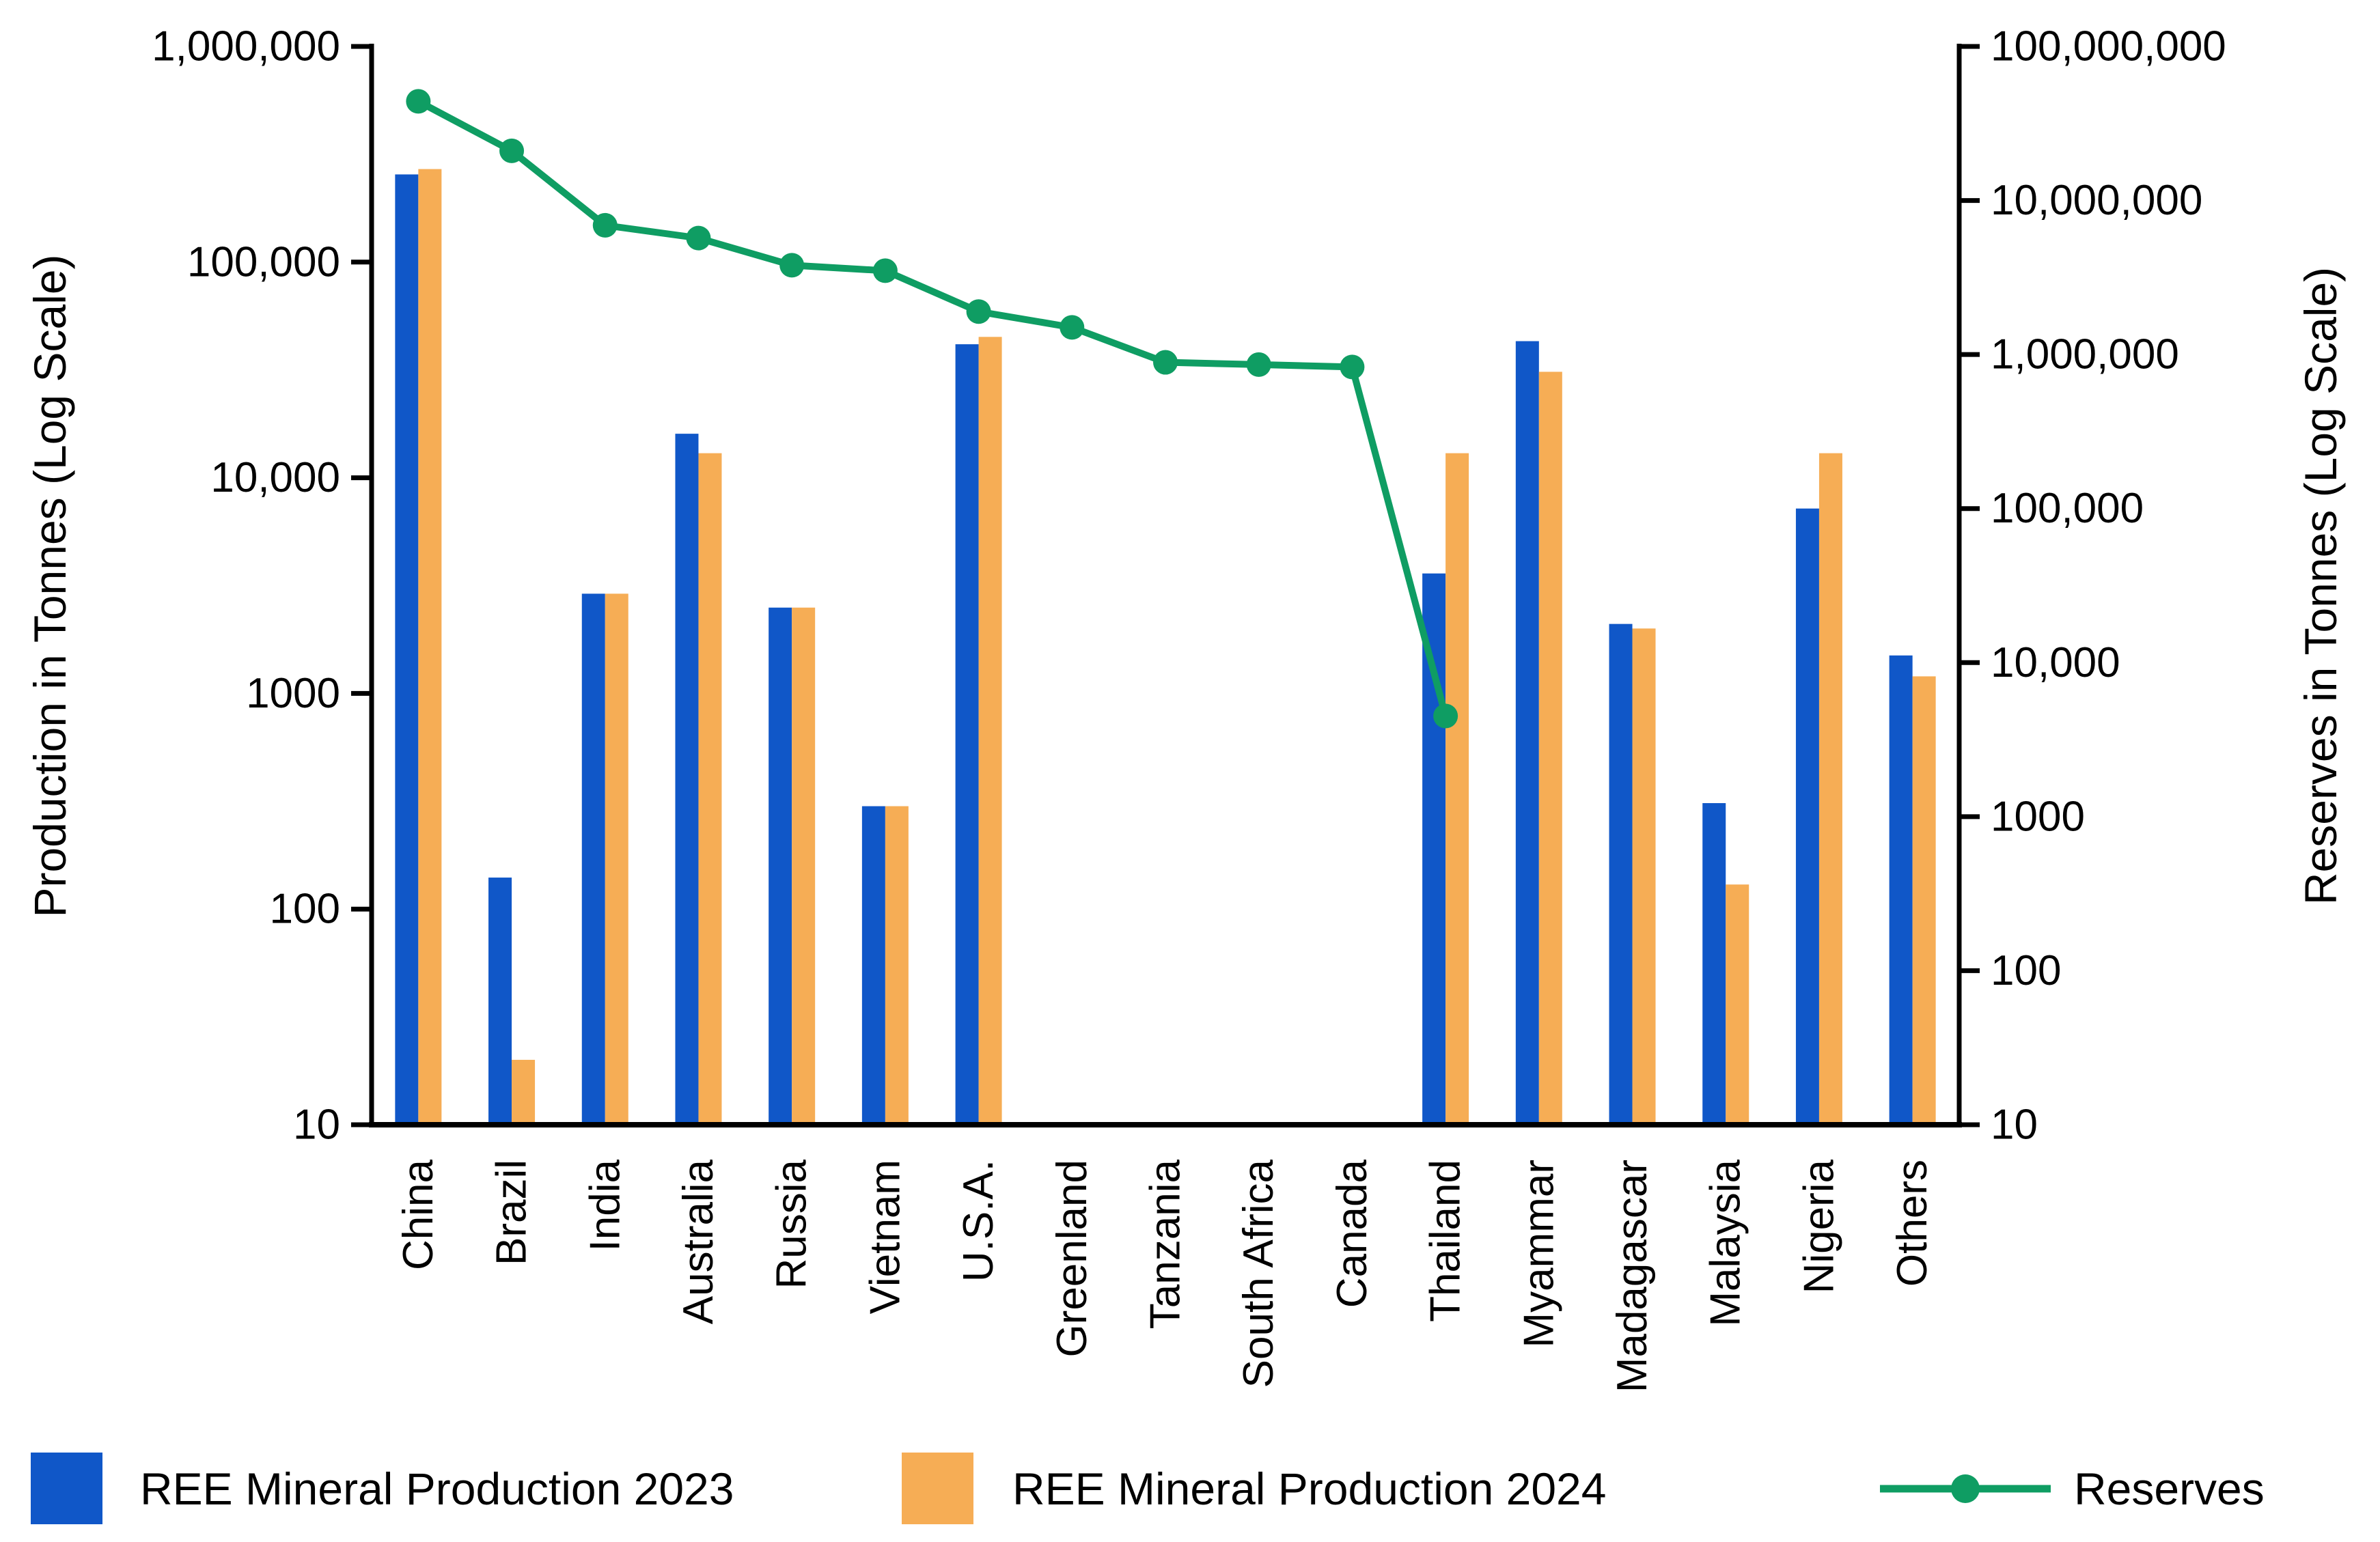 The image size is (2380, 1542). Describe the element at coordinates (2320, 586) in the screenshot. I see `right-axis-title: Reserves in Tonnes (Log Scale)` at that location.